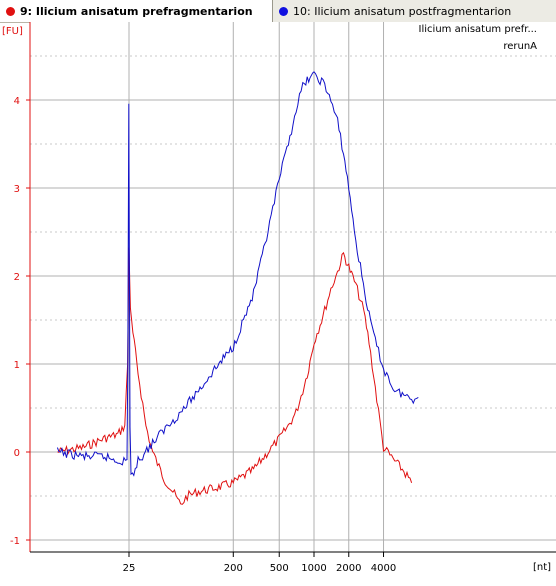 This screenshot has height=586, width=556. Describe the element at coordinates (233, 568) in the screenshot. I see `x-tick-label: 200` at that location.